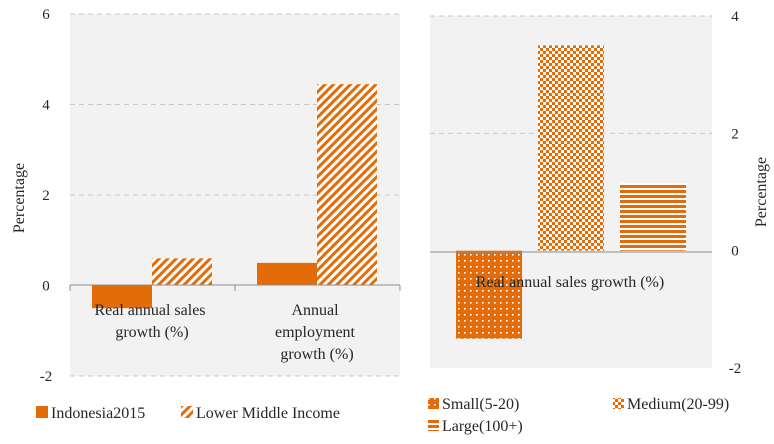  I want to click on legend-swatch-indonesia2015, so click(42, 412).